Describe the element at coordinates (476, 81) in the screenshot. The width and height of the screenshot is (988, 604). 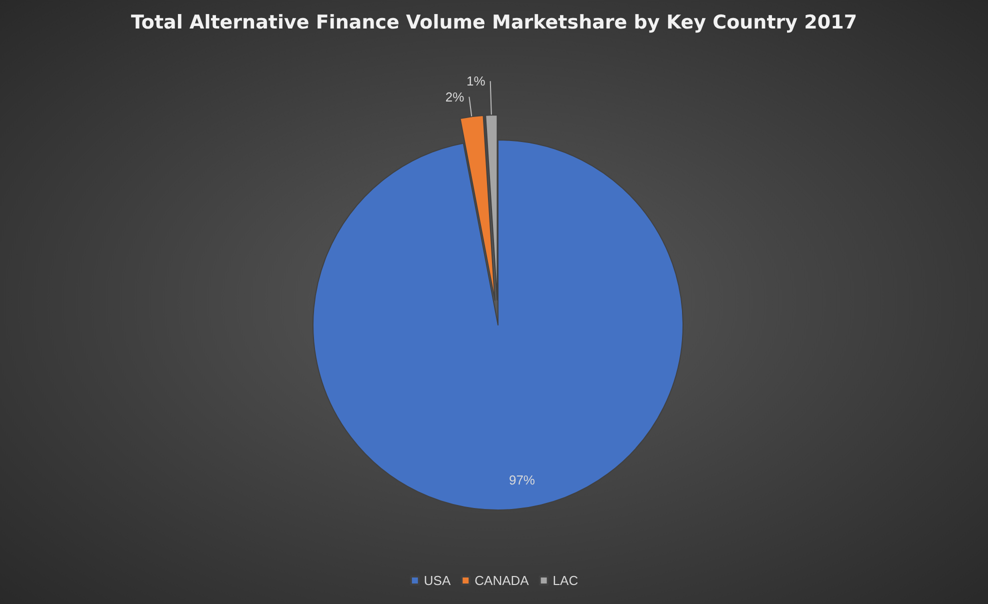
I see `data-label: 1%` at that location.